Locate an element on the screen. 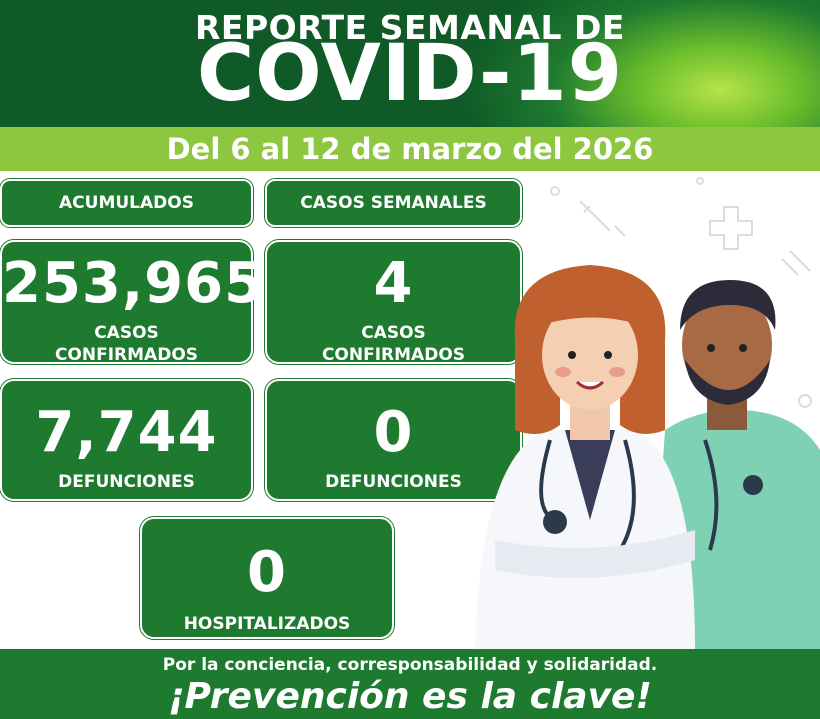 Image resolution: width=820 pixels, height=719 pixels. accumulated-confirmed-card: 253,965 CASOS CONFIRMADOS is located at coordinates (132, 302).